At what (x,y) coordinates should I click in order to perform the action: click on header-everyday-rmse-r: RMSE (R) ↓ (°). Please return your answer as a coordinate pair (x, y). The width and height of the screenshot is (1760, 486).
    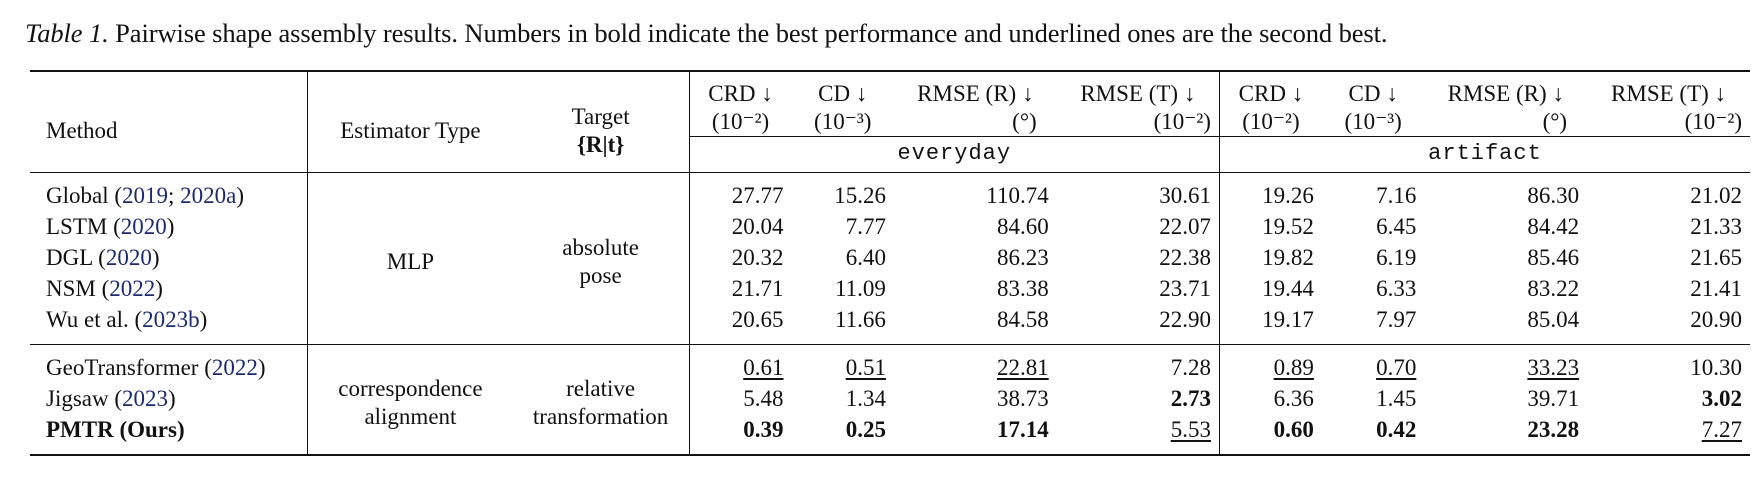
    Looking at the image, I should click on (977, 108).